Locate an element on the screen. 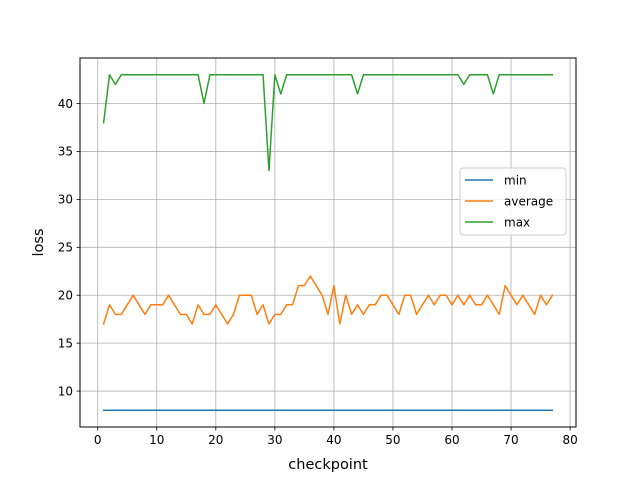 The width and height of the screenshot is (640, 480). legend-label-max: max is located at coordinates (517, 222).